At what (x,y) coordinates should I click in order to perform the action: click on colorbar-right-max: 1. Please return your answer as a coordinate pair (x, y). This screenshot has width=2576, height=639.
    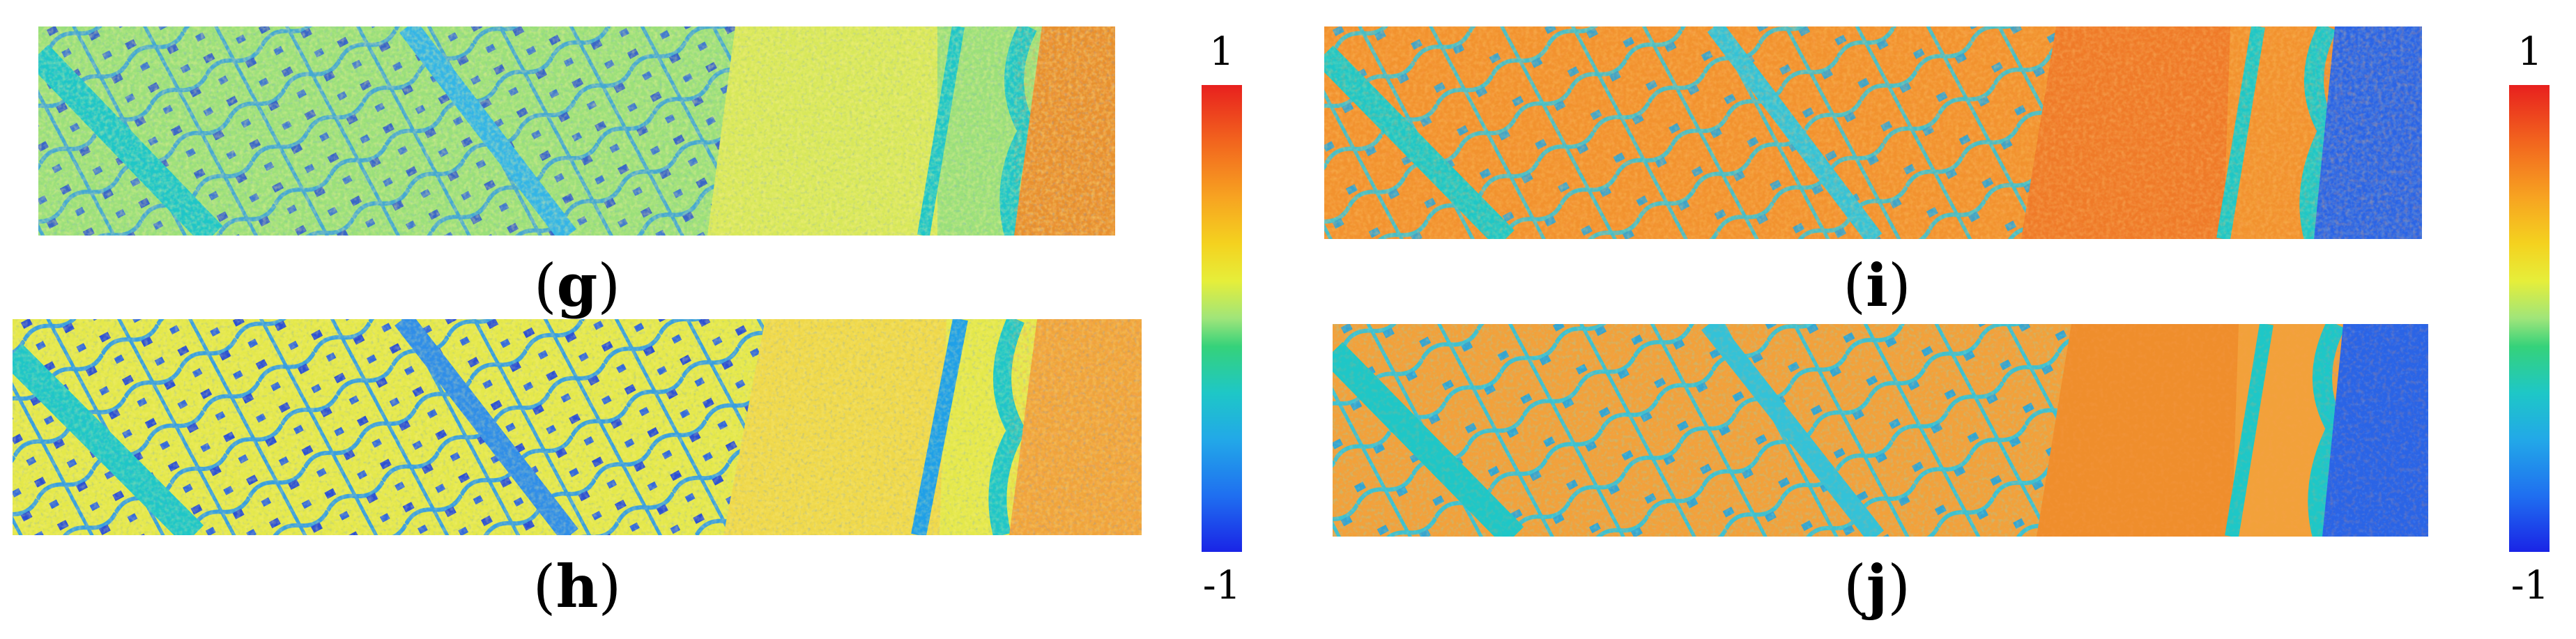
    Looking at the image, I should click on (2530, 52).